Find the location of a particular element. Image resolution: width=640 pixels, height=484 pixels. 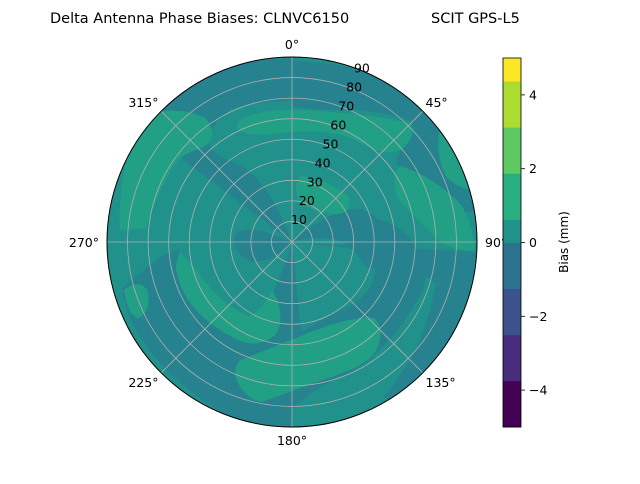

radial-tick-label: 90 is located at coordinates (362, 67).